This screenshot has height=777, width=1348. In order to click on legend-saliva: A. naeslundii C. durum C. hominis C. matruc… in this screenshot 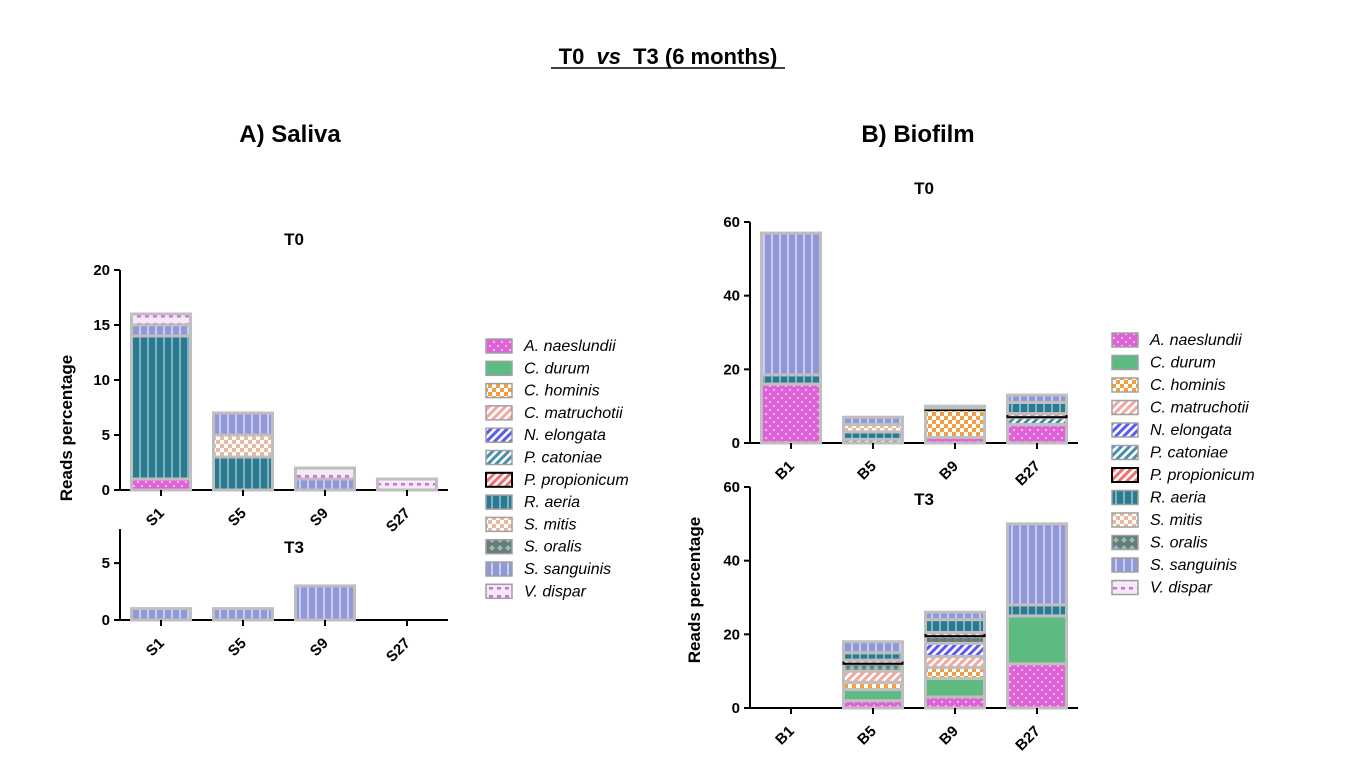, I will do `click(557, 469)`.